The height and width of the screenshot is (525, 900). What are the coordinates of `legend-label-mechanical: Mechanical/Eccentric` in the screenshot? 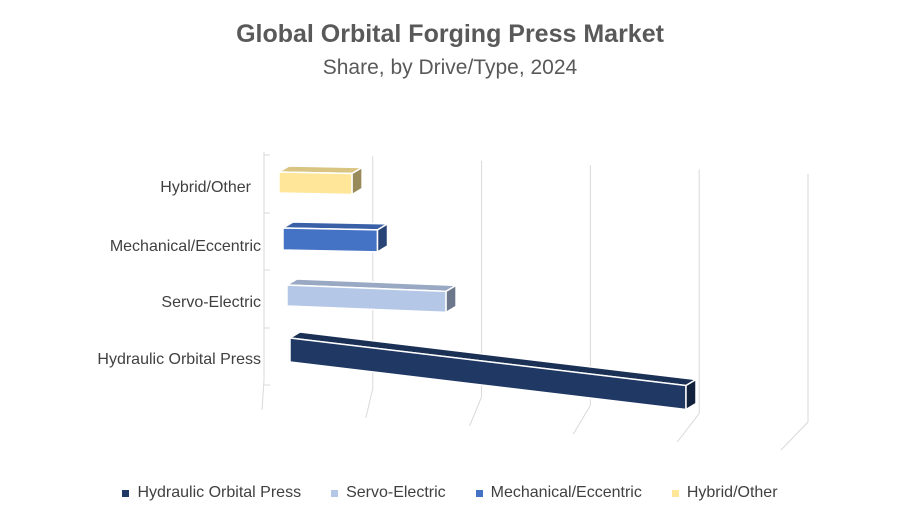 It's located at (566, 492).